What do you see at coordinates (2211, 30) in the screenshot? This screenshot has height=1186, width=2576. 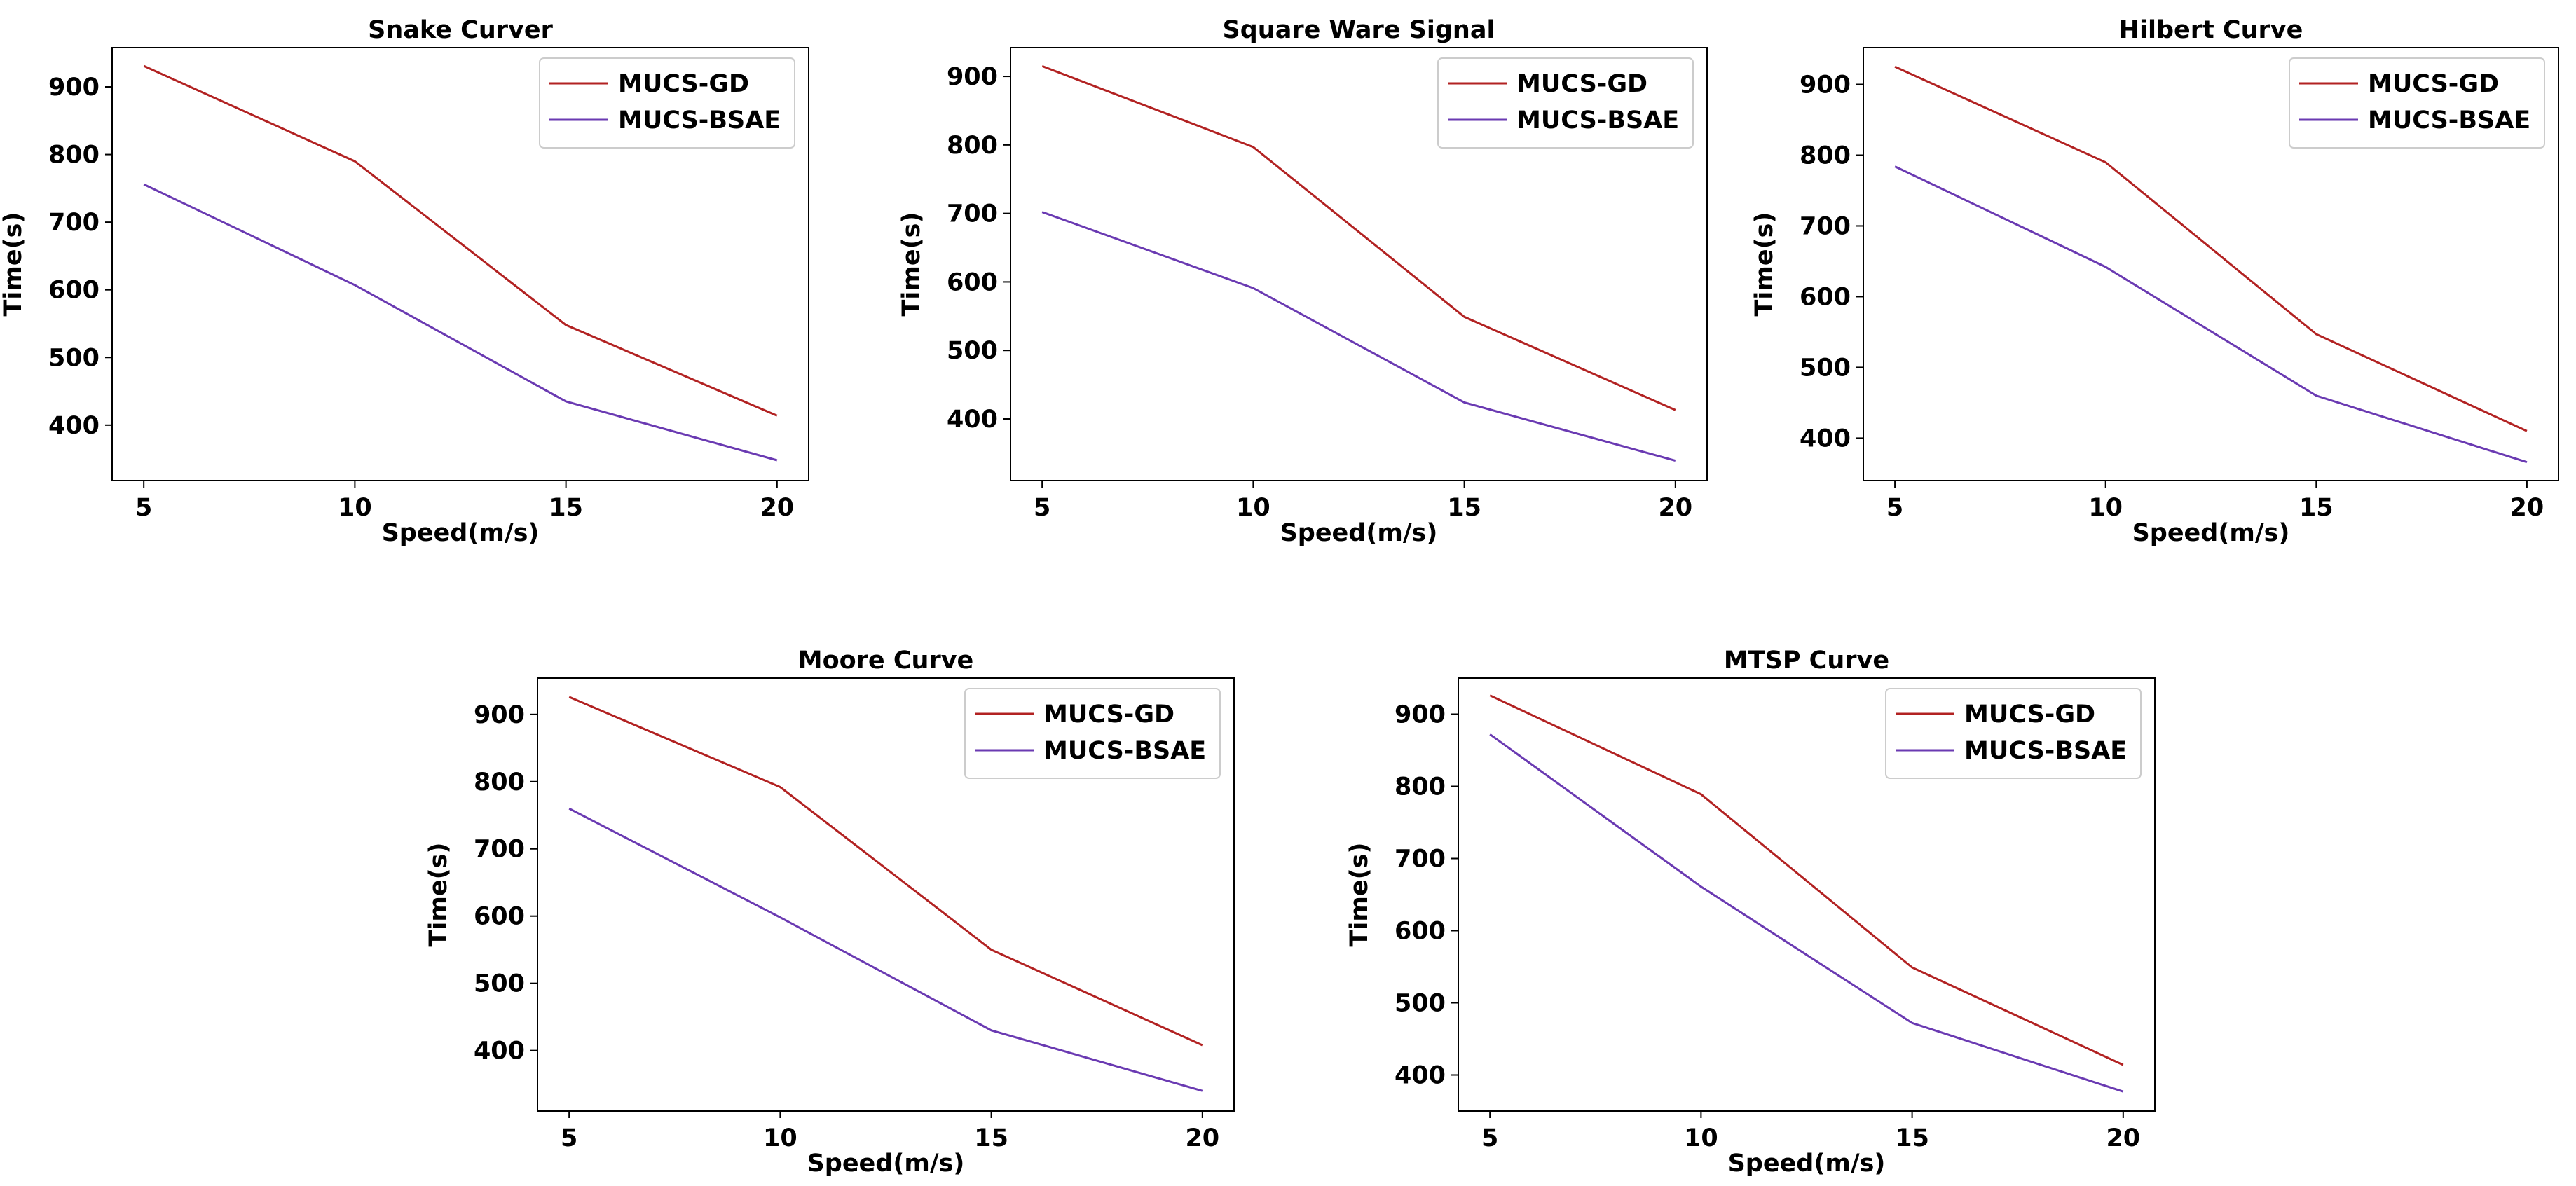 I see `chart-title: Hilbert Curve` at bounding box center [2211, 30].